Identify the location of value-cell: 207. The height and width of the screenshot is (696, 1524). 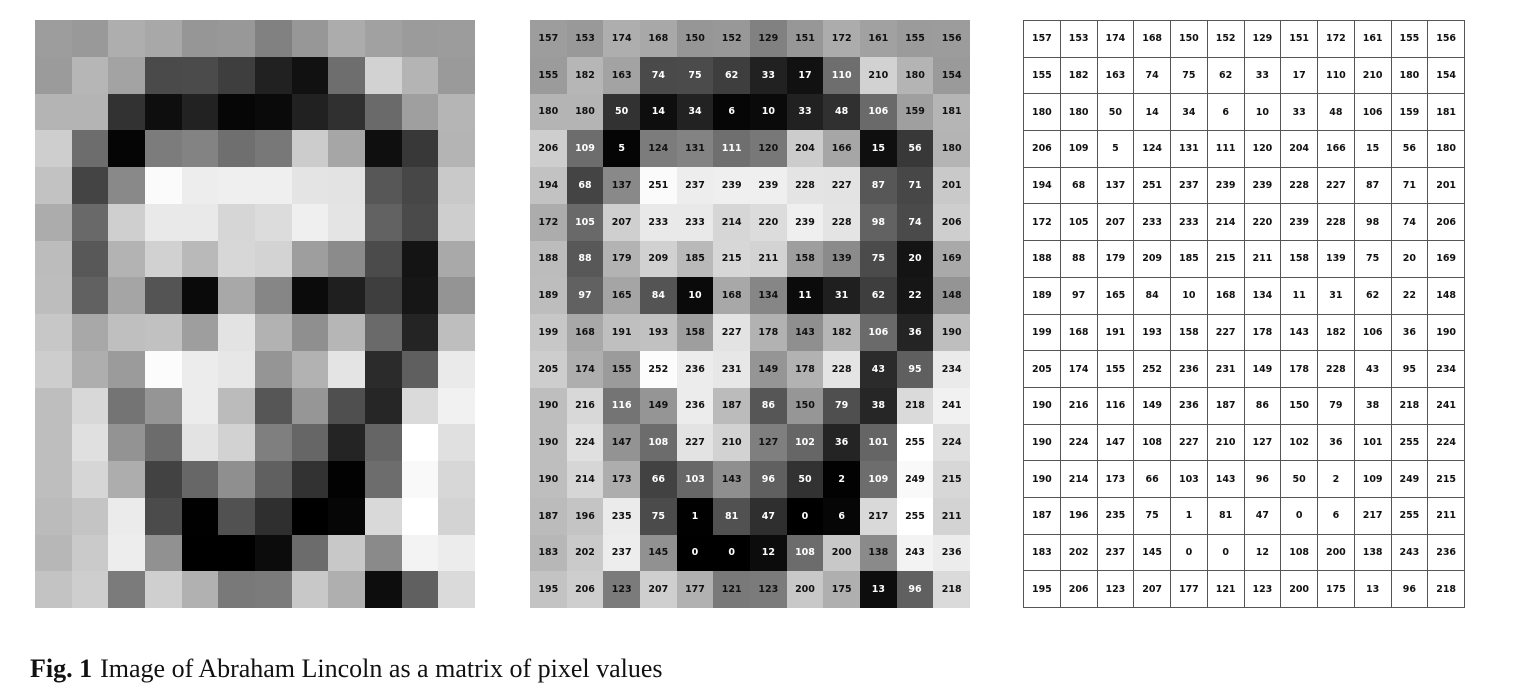
(1152, 589).